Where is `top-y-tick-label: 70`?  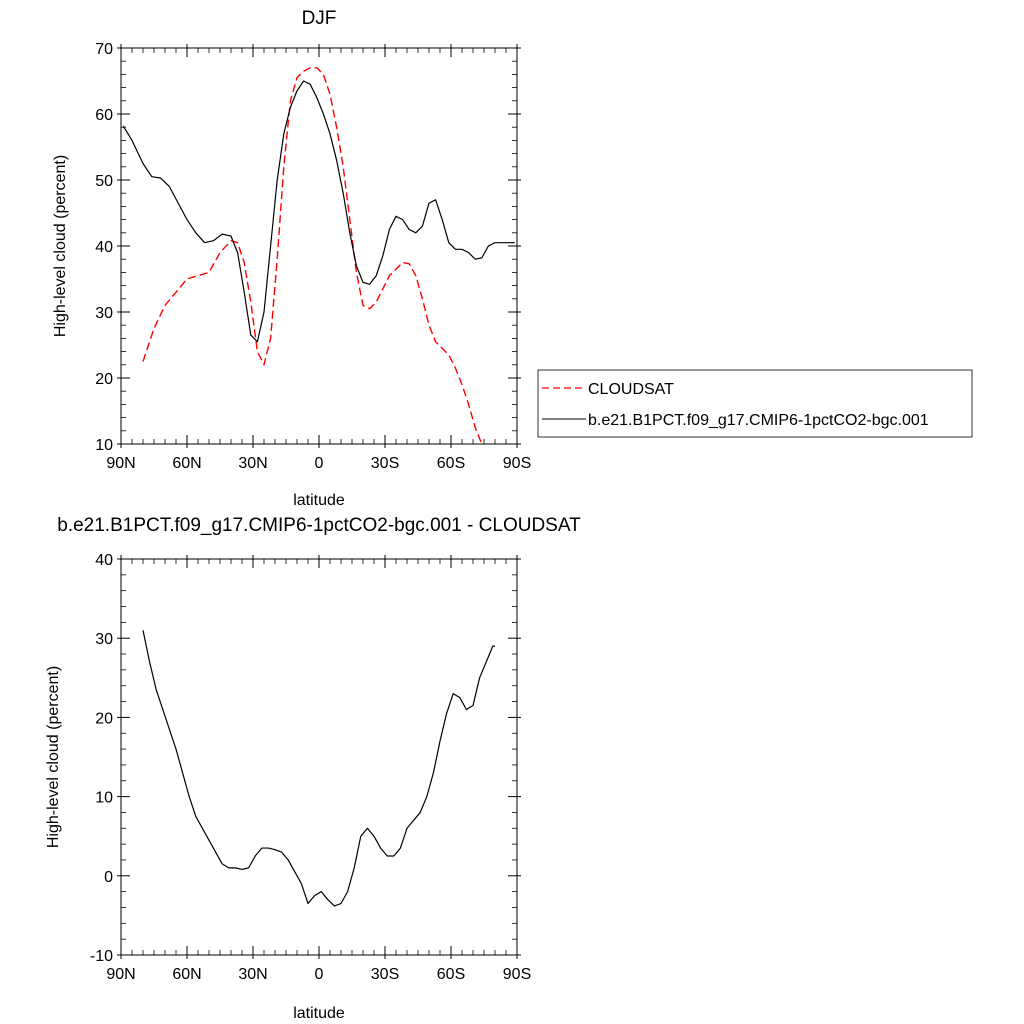 top-y-tick-label: 70 is located at coordinates (104, 49).